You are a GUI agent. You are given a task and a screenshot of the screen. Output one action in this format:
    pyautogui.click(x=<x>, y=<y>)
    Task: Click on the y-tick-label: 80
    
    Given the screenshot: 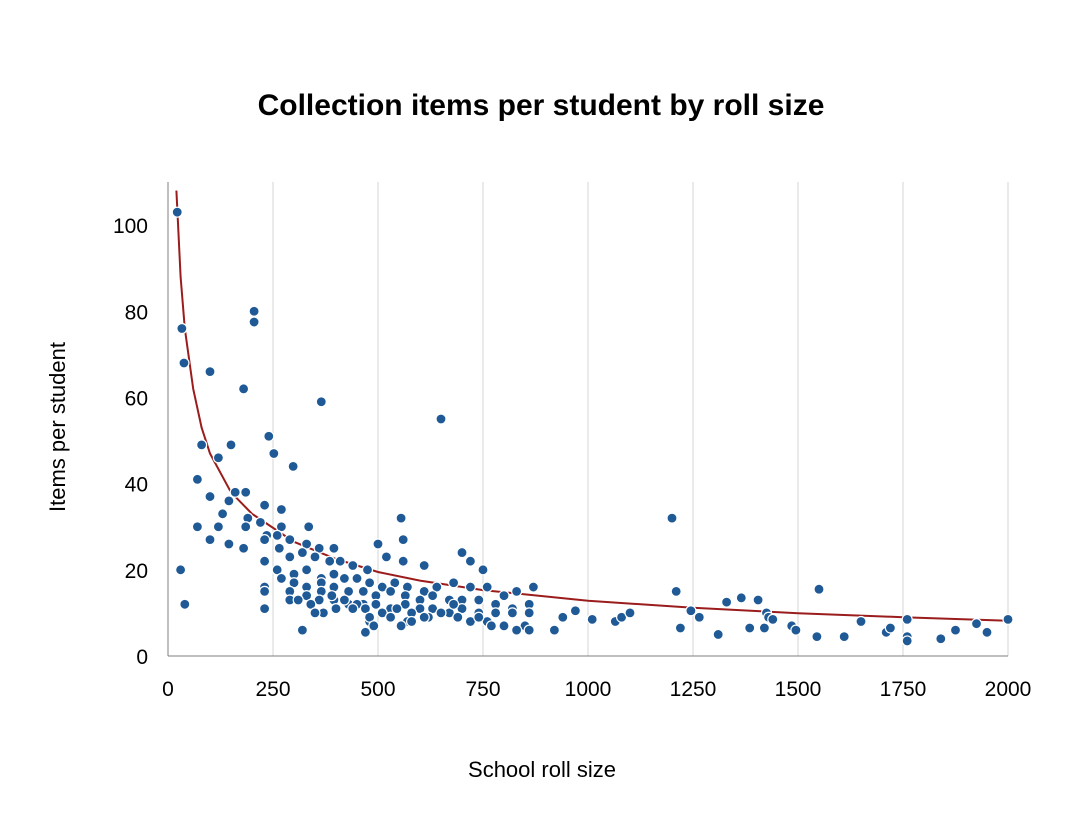 What is the action you would take?
    pyautogui.click(x=136, y=312)
    